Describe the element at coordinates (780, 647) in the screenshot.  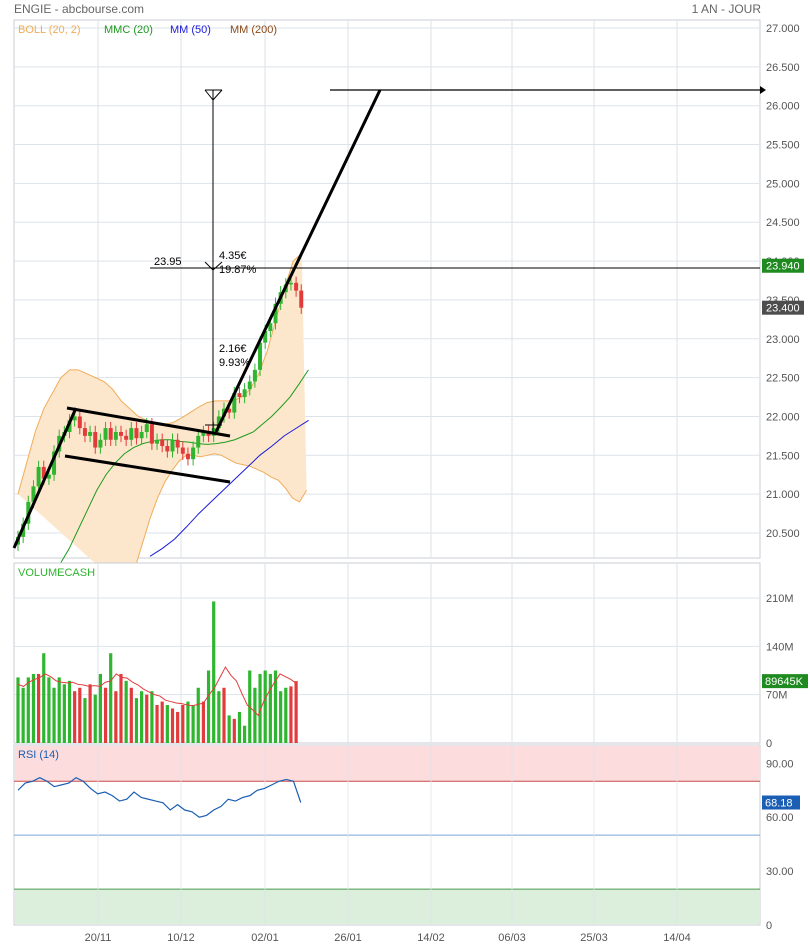
I see `volume-tick-label: 140M` at that location.